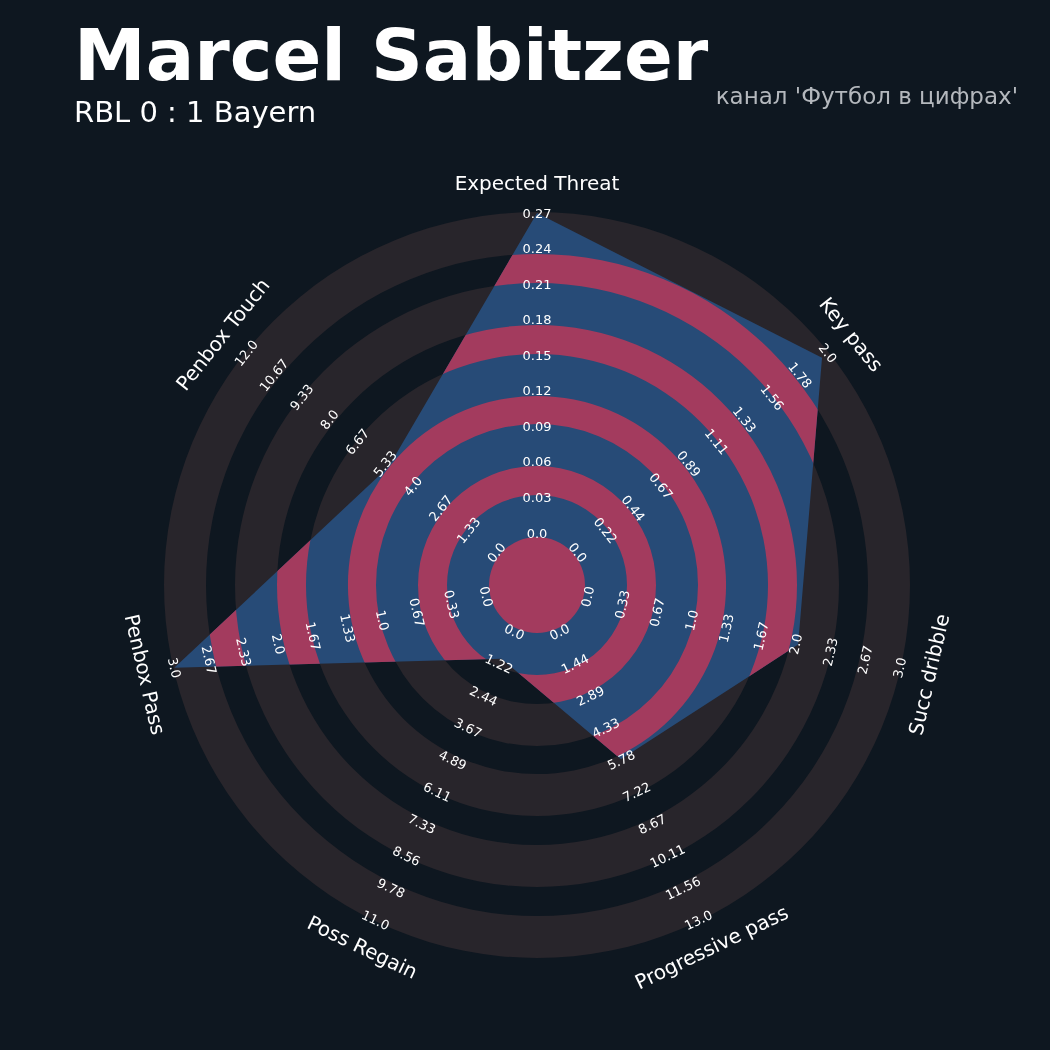 This screenshot has width=1050, height=1050. What do you see at coordinates (453, 760) in the screenshot?
I see `text: 4.89` at bounding box center [453, 760].